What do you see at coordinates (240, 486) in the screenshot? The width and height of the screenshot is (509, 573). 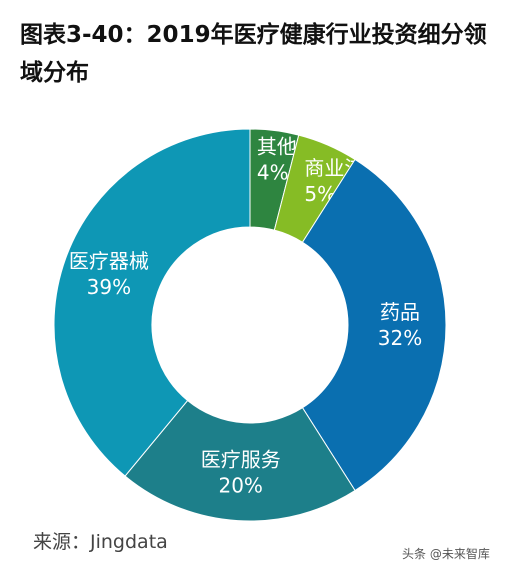 I see `slice-value-3: 20%` at bounding box center [240, 486].